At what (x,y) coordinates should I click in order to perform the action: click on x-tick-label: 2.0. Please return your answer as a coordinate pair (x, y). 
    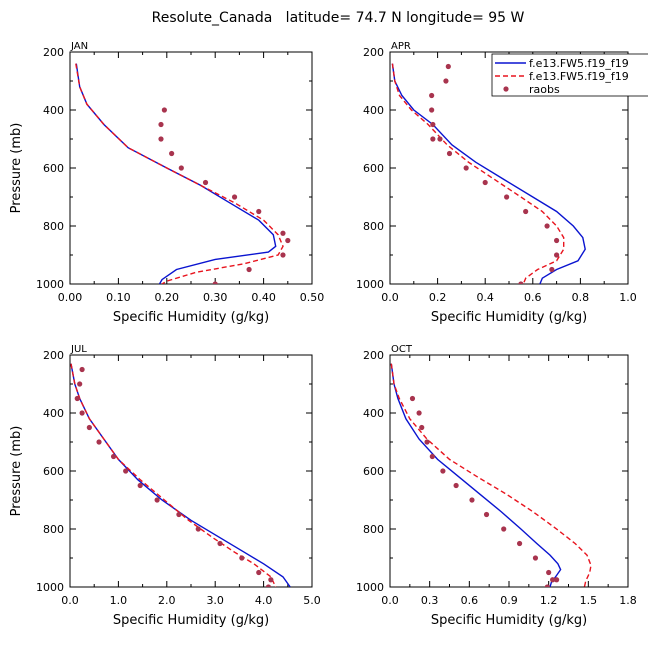
    Looking at the image, I should click on (167, 600).